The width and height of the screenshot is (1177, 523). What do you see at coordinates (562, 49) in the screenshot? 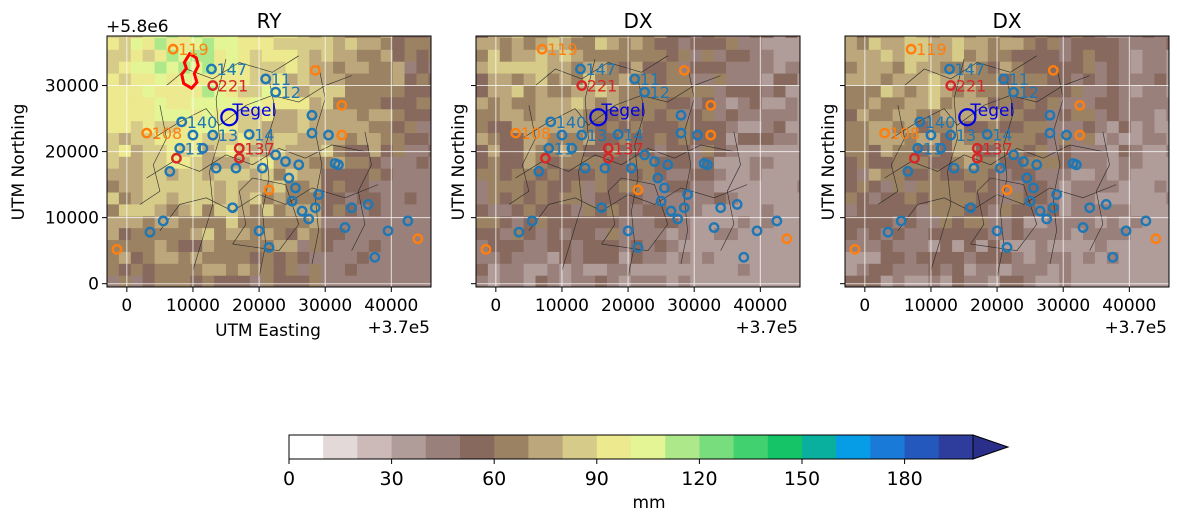
I see `station-label: 119` at bounding box center [562, 49].